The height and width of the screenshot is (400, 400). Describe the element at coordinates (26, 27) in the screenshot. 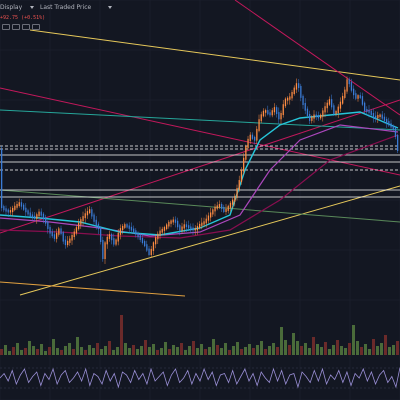

I see `close-icon` at that location.